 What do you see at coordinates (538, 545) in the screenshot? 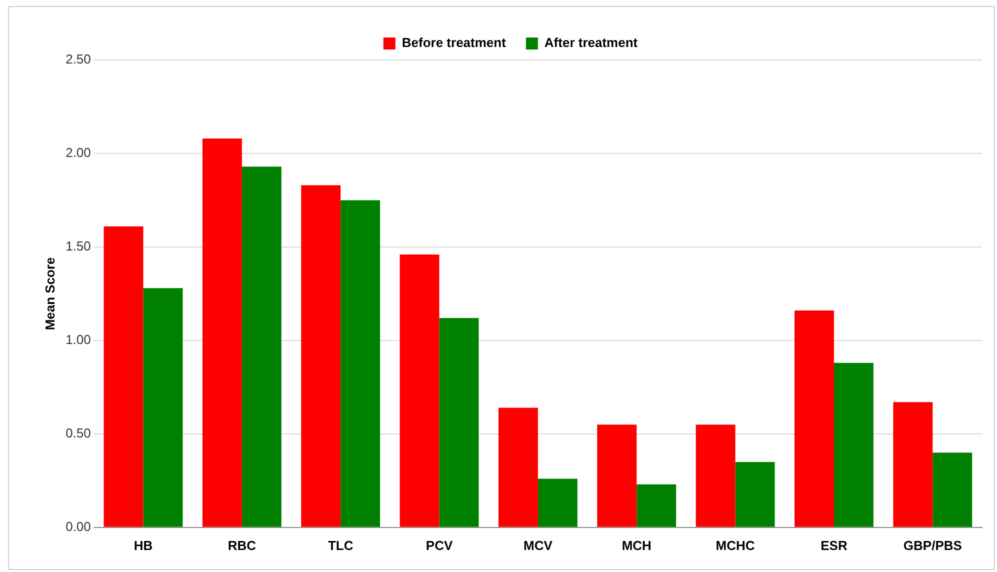
I see `x-tick-label: MCV` at bounding box center [538, 545].